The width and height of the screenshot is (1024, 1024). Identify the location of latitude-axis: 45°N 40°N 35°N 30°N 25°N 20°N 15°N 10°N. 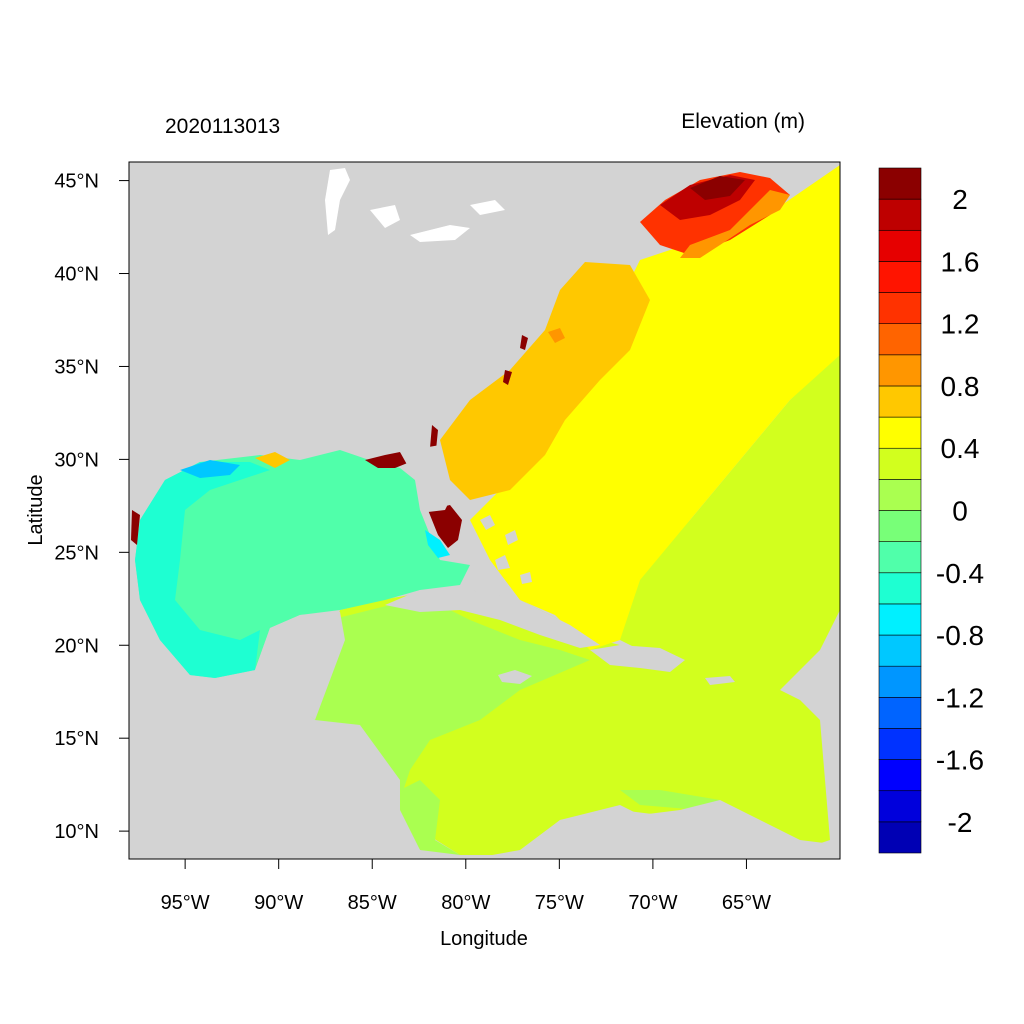
(91, 507).